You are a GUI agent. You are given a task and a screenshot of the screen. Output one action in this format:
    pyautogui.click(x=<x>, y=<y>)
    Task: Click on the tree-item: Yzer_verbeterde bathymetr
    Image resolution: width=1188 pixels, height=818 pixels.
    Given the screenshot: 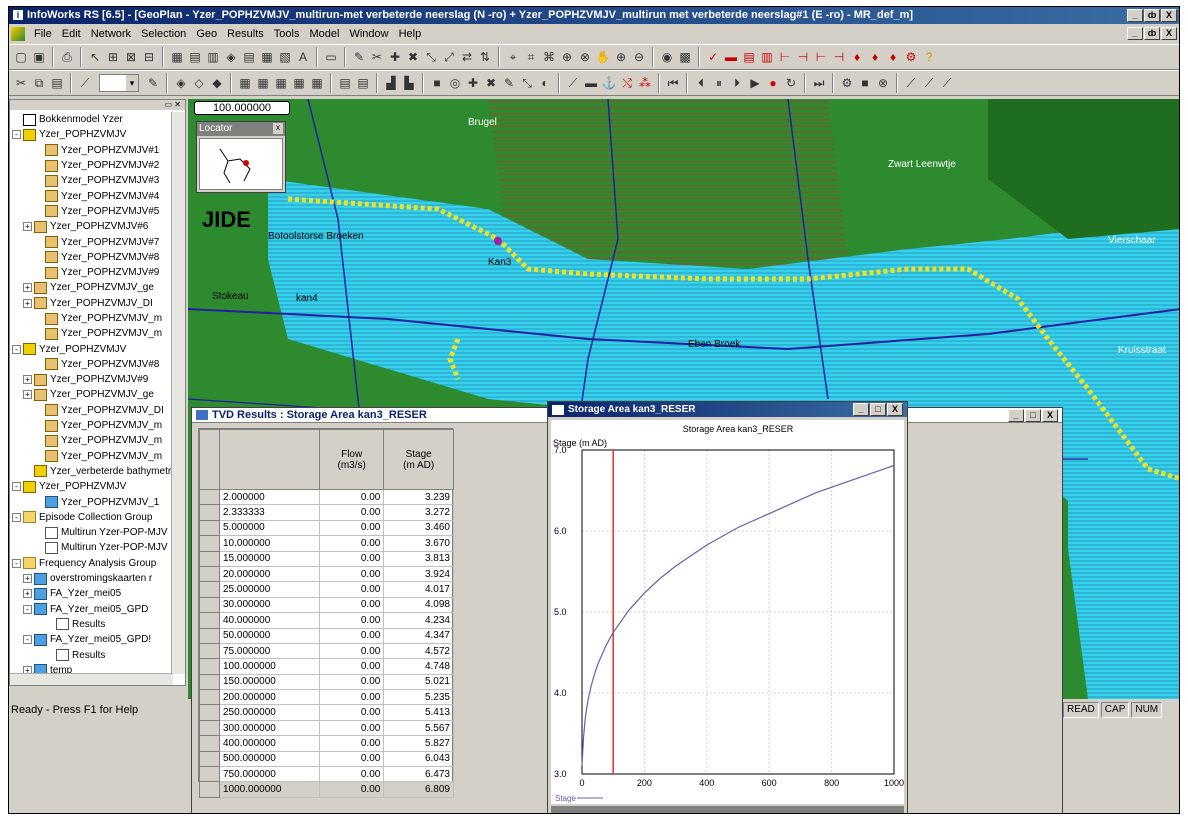 What is the action you would take?
    pyautogui.click(x=91, y=471)
    